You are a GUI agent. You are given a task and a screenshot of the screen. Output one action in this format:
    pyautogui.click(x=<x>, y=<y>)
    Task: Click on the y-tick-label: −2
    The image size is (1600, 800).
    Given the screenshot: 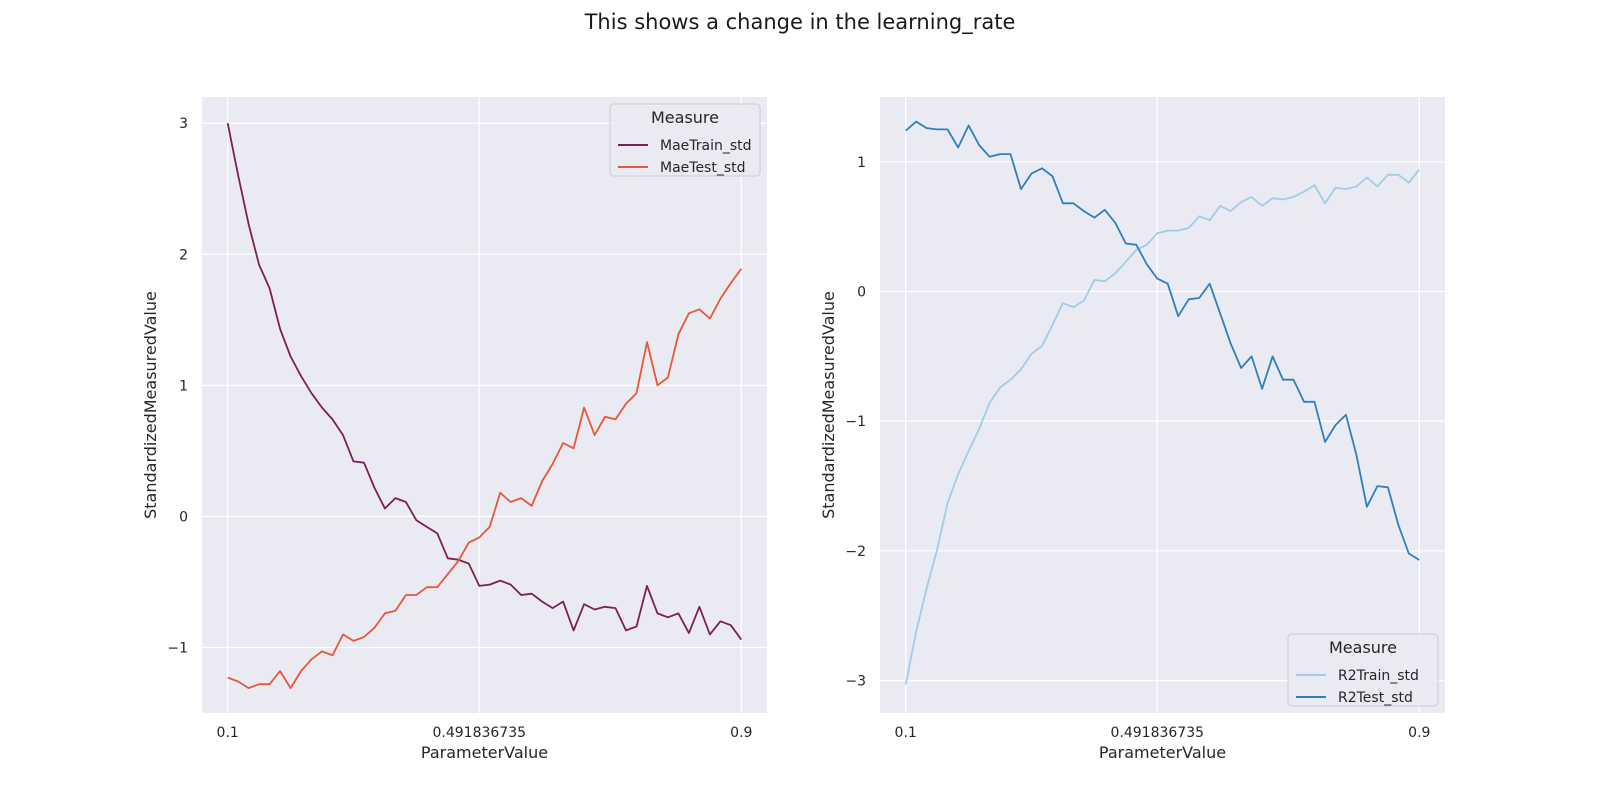 What is the action you would take?
    pyautogui.click(x=855, y=552)
    